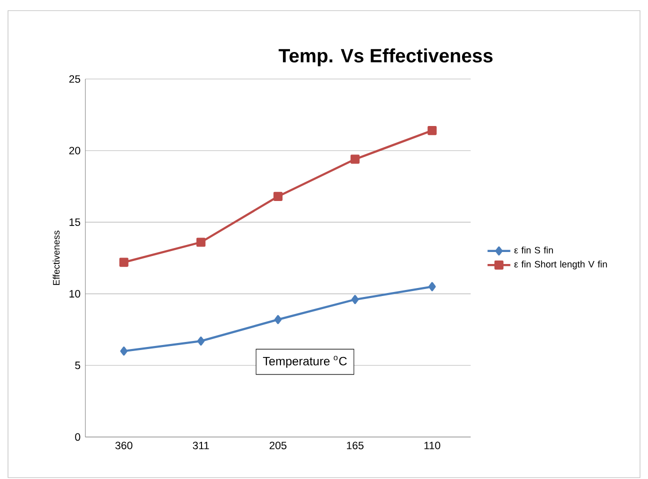 The width and height of the screenshot is (648, 479). Describe the element at coordinates (74, 79) in the screenshot. I see `y-tick-label: 25` at that location.